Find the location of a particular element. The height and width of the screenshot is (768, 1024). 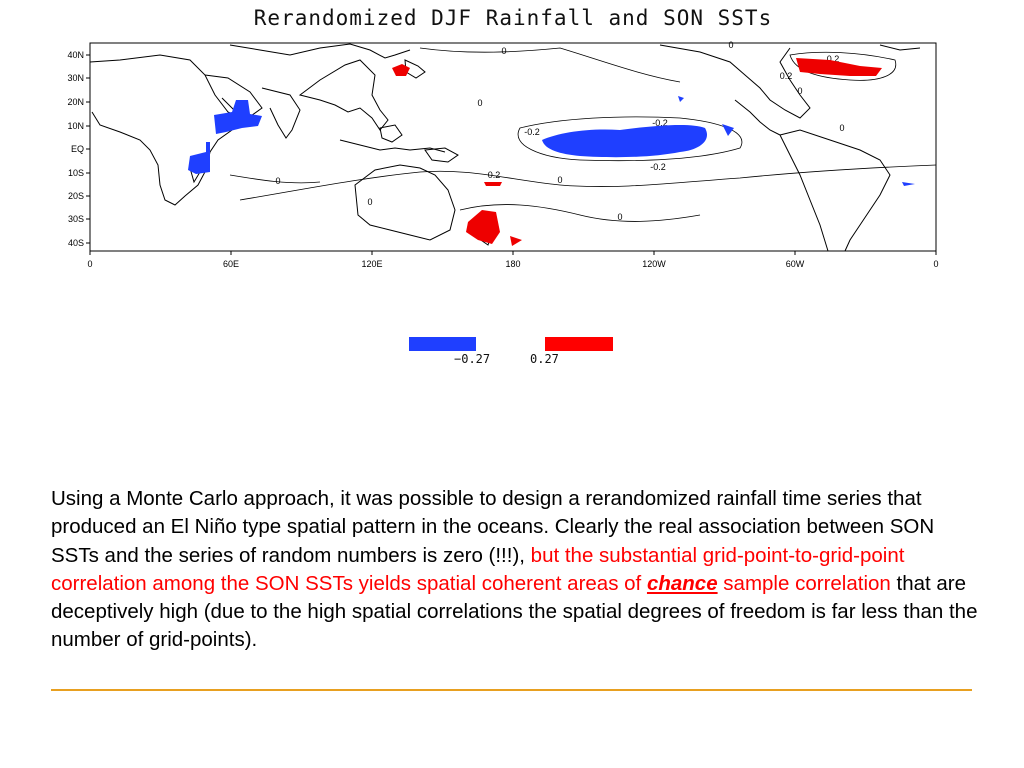

positive-region-tasman-sea is located at coordinates (483, 227).